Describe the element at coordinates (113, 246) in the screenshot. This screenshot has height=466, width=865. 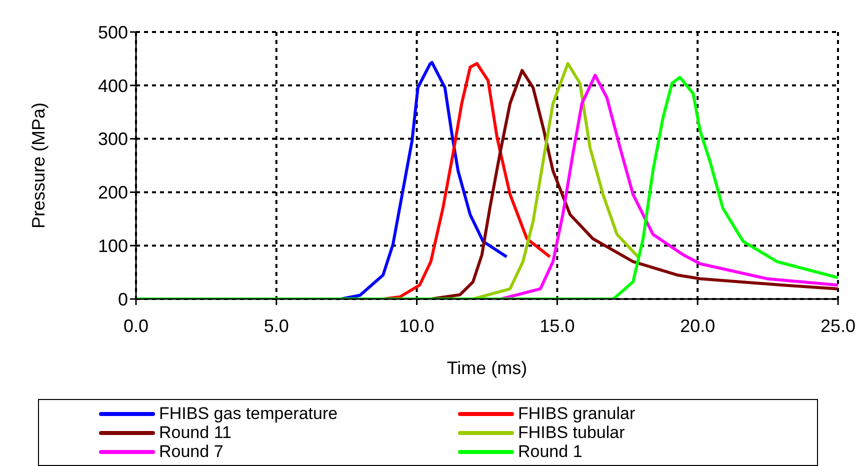
I see `y-tick-label: 100` at that location.